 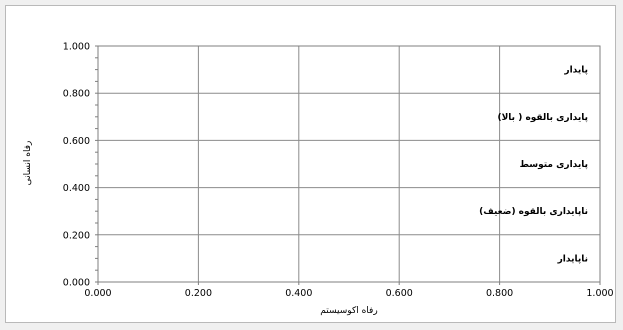 What do you see at coordinates (76, 283) in the screenshot?
I see `y-tick-label: 0.000` at bounding box center [76, 283].